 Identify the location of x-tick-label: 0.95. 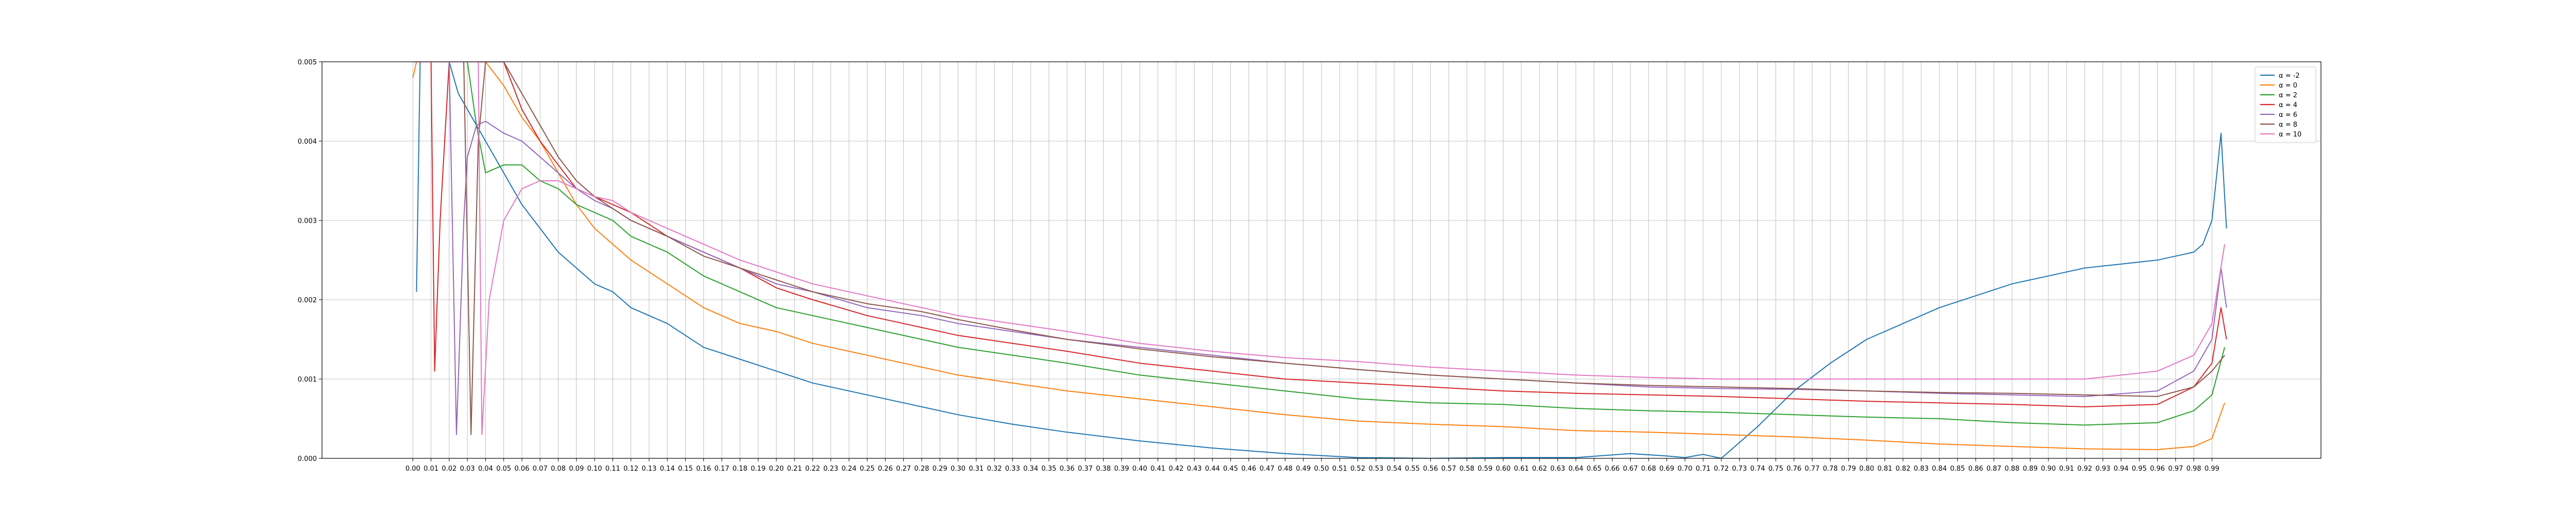
(2139, 469).